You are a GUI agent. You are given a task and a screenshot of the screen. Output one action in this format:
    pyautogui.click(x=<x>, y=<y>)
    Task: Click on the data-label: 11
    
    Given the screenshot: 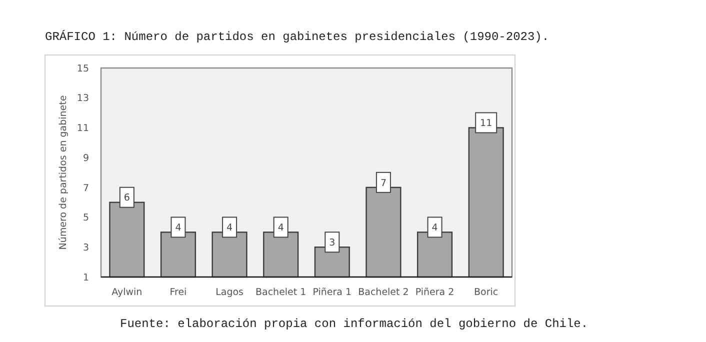 What is the action you would take?
    pyautogui.click(x=486, y=124)
    